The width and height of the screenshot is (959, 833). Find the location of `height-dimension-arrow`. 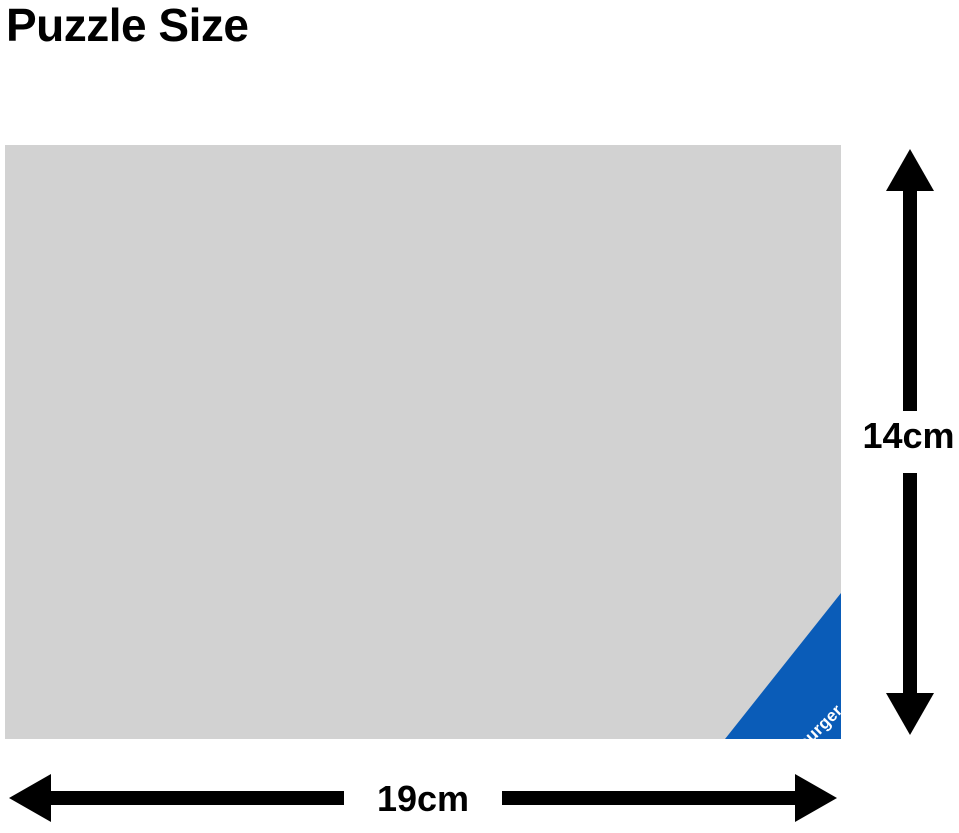

height-dimension-arrow is located at coordinates (910, 442).